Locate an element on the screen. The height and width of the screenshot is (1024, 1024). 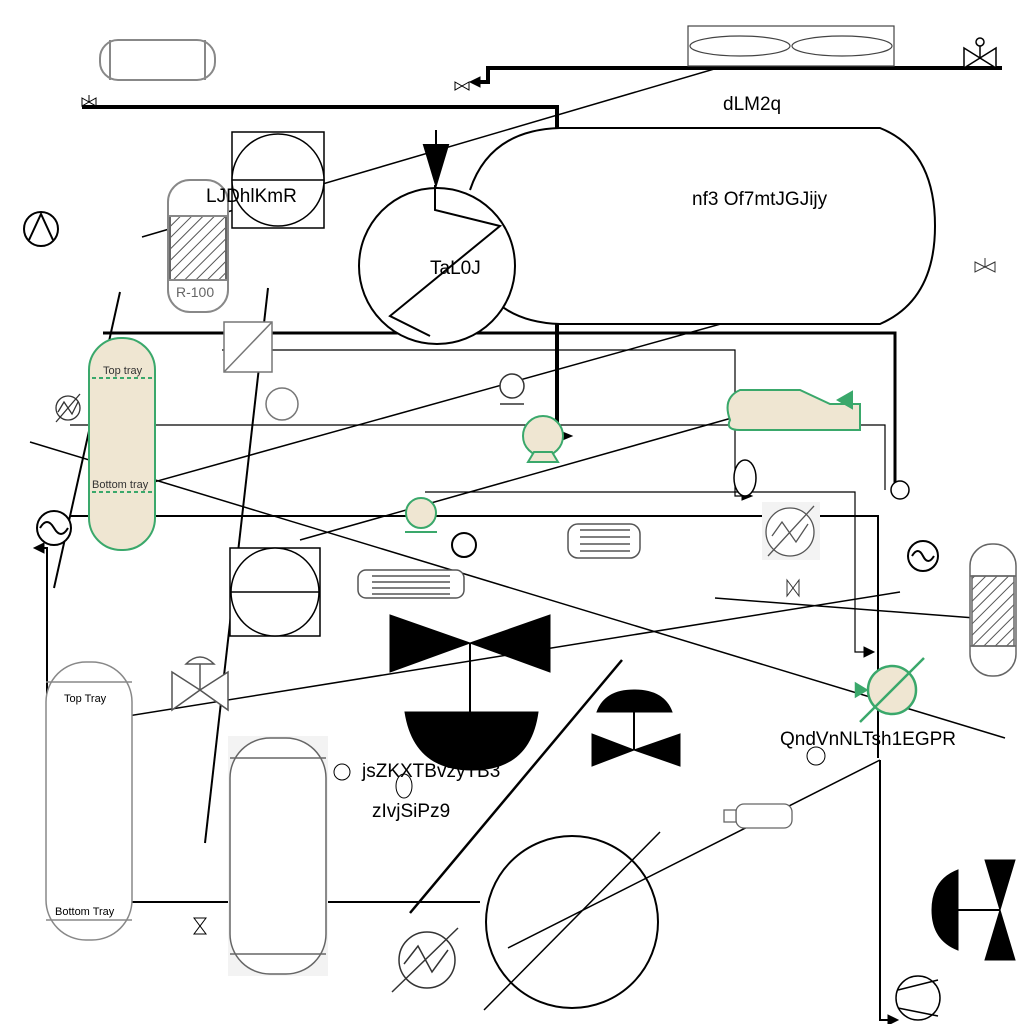
pump-icon is located at coordinates (512, 389).